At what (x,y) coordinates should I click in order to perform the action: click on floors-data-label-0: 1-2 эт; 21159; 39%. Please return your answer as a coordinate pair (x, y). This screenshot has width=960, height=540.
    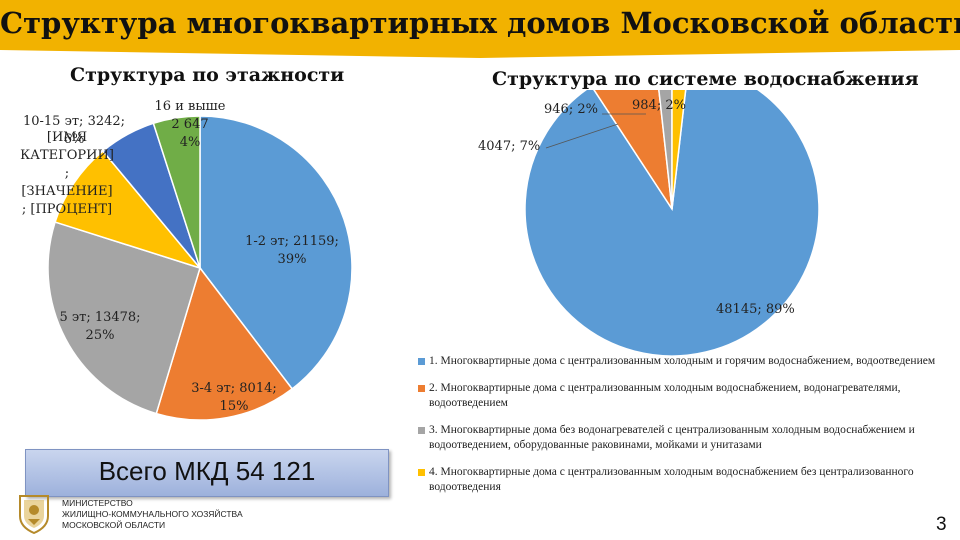
    Looking at the image, I should click on (292, 250).